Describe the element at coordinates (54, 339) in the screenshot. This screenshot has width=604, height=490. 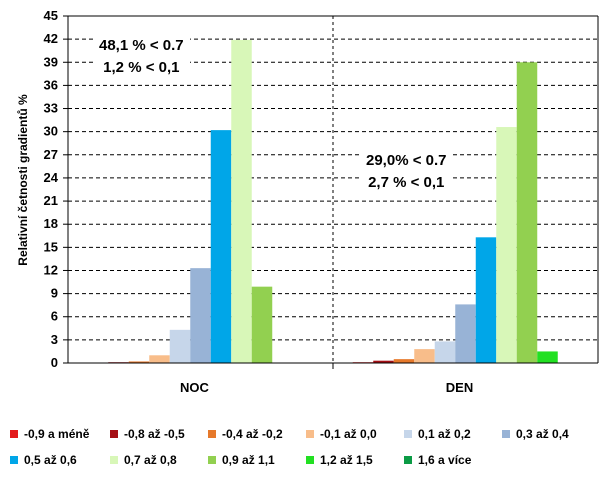
I see `y-tick-label: 3` at that location.